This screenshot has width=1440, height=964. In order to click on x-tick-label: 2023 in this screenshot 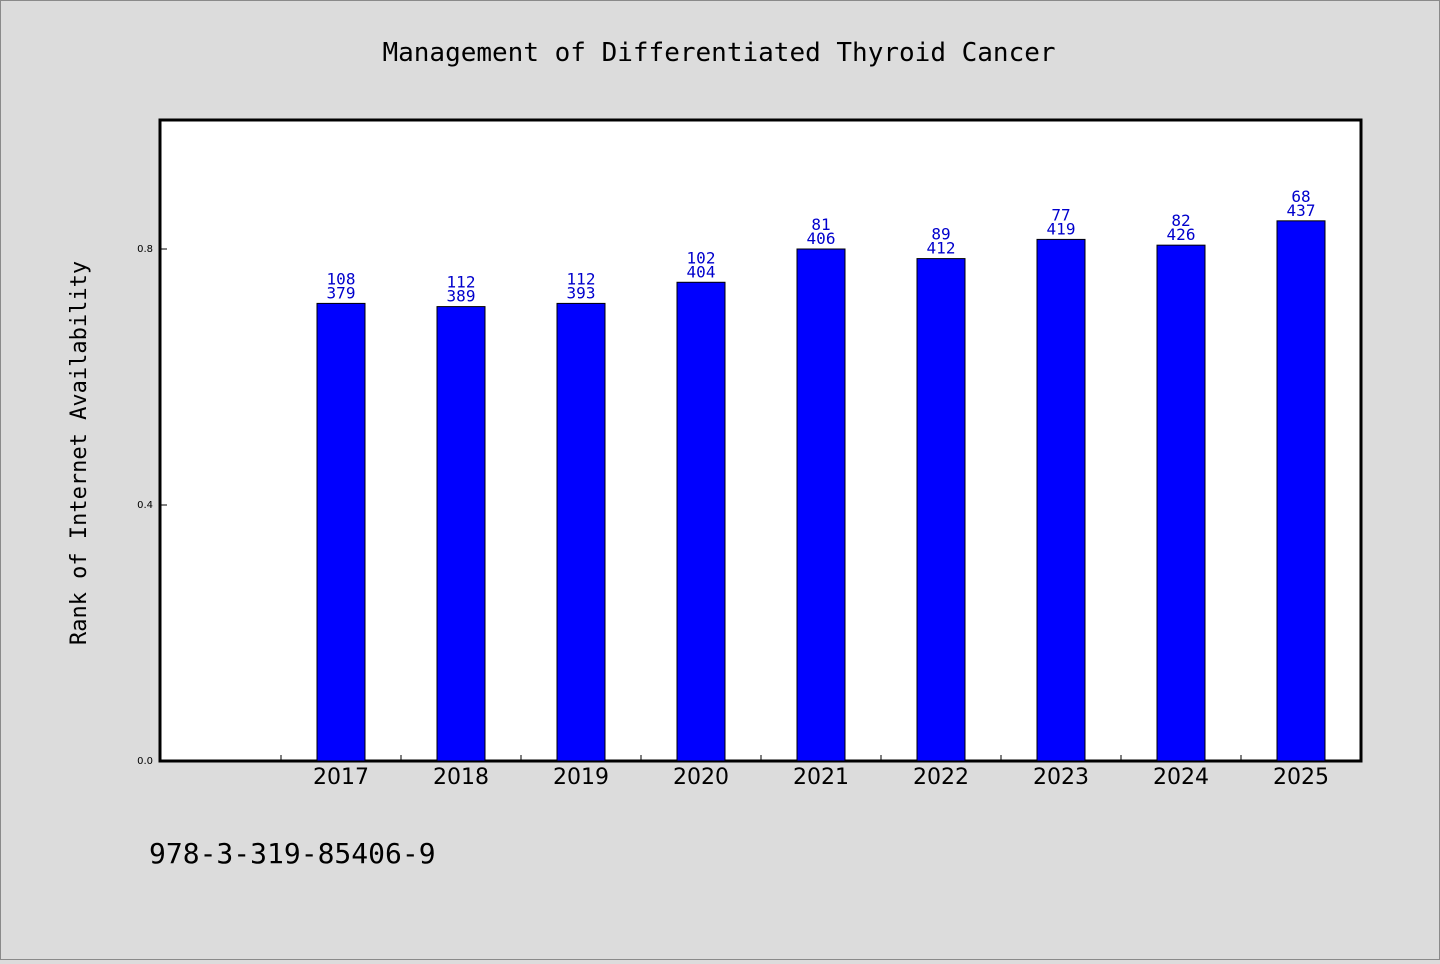, I will do `click(1061, 777)`.